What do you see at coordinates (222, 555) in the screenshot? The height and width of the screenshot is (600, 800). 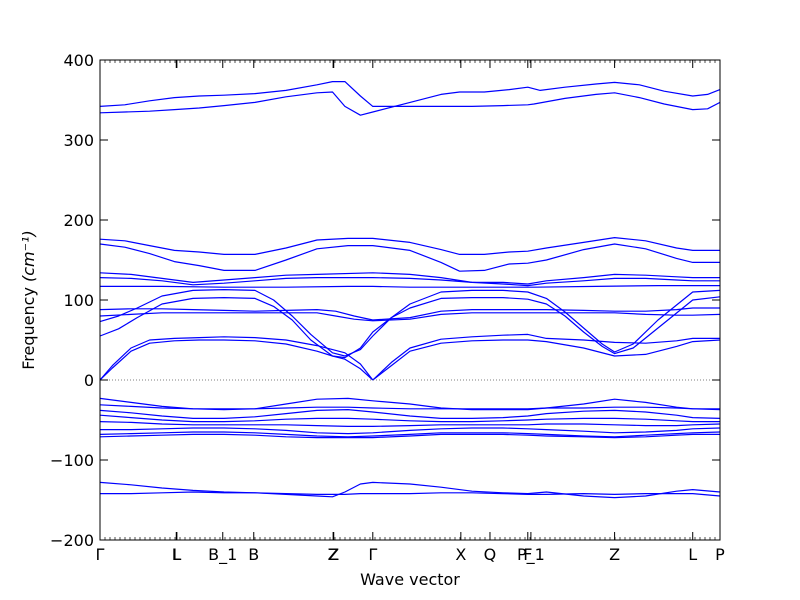 I see `x-tick-label: B_1` at bounding box center [222, 555].